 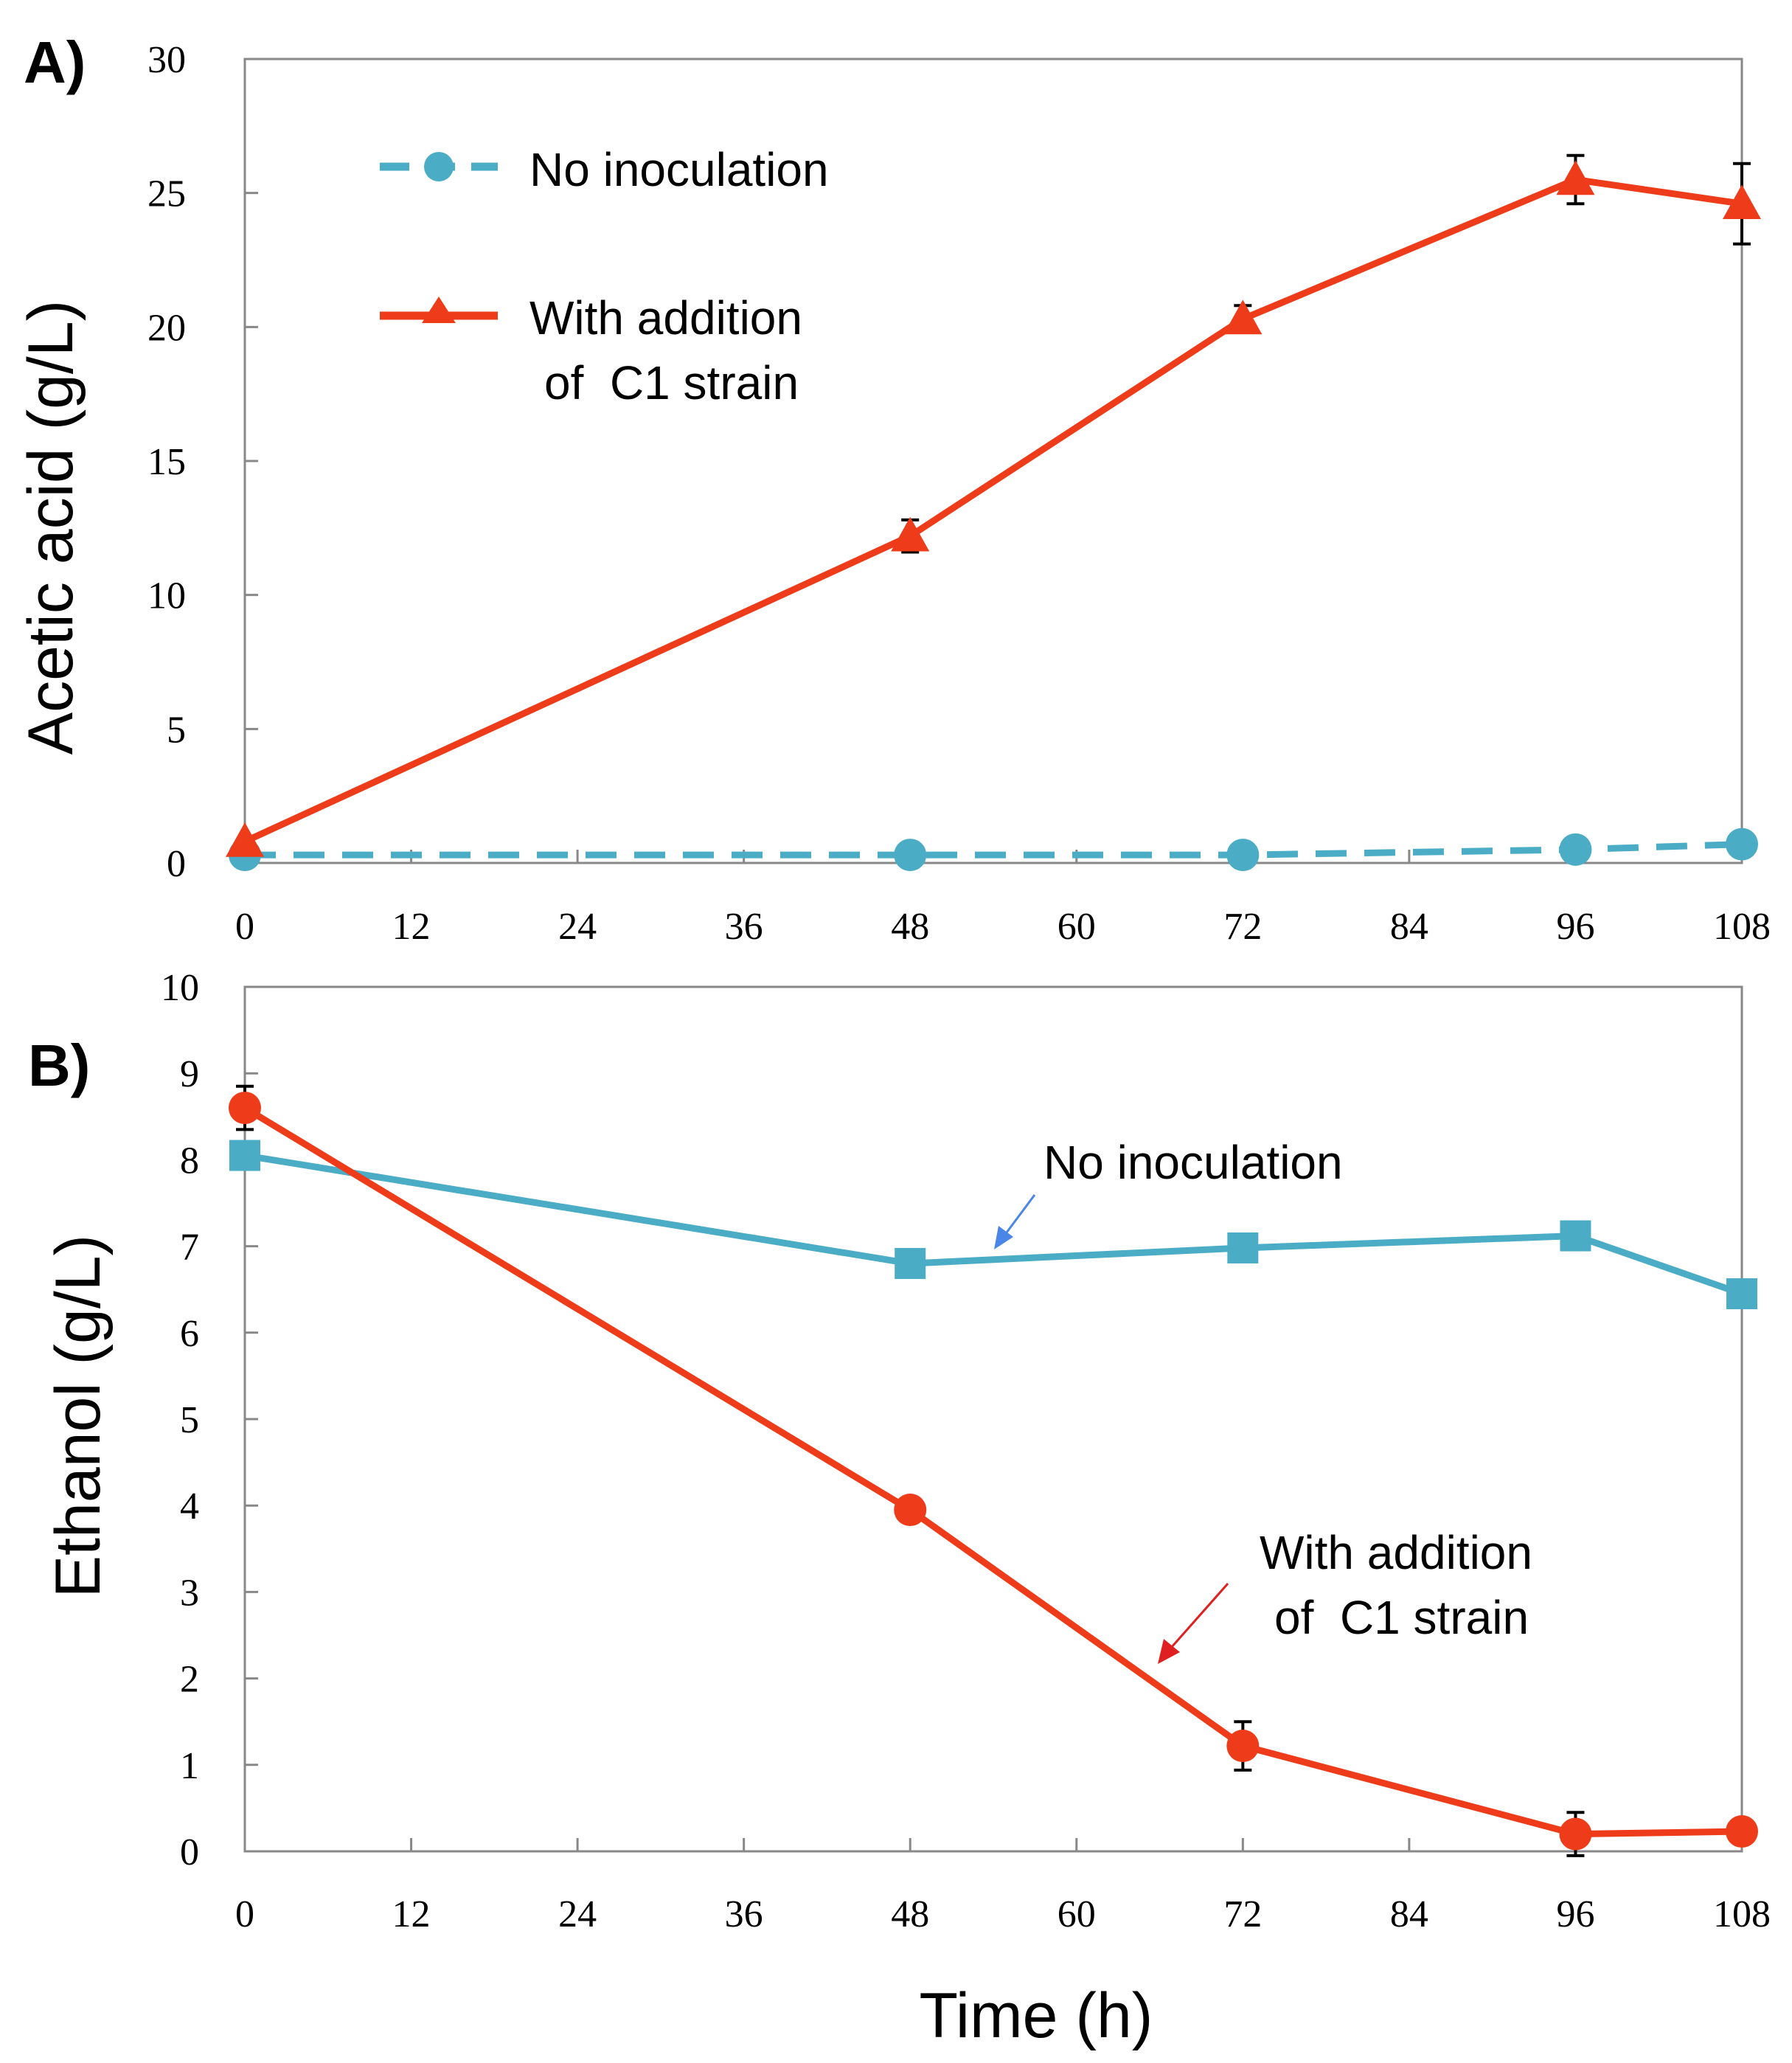 I want to click on panel-a-label: A), so click(x=55, y=62).